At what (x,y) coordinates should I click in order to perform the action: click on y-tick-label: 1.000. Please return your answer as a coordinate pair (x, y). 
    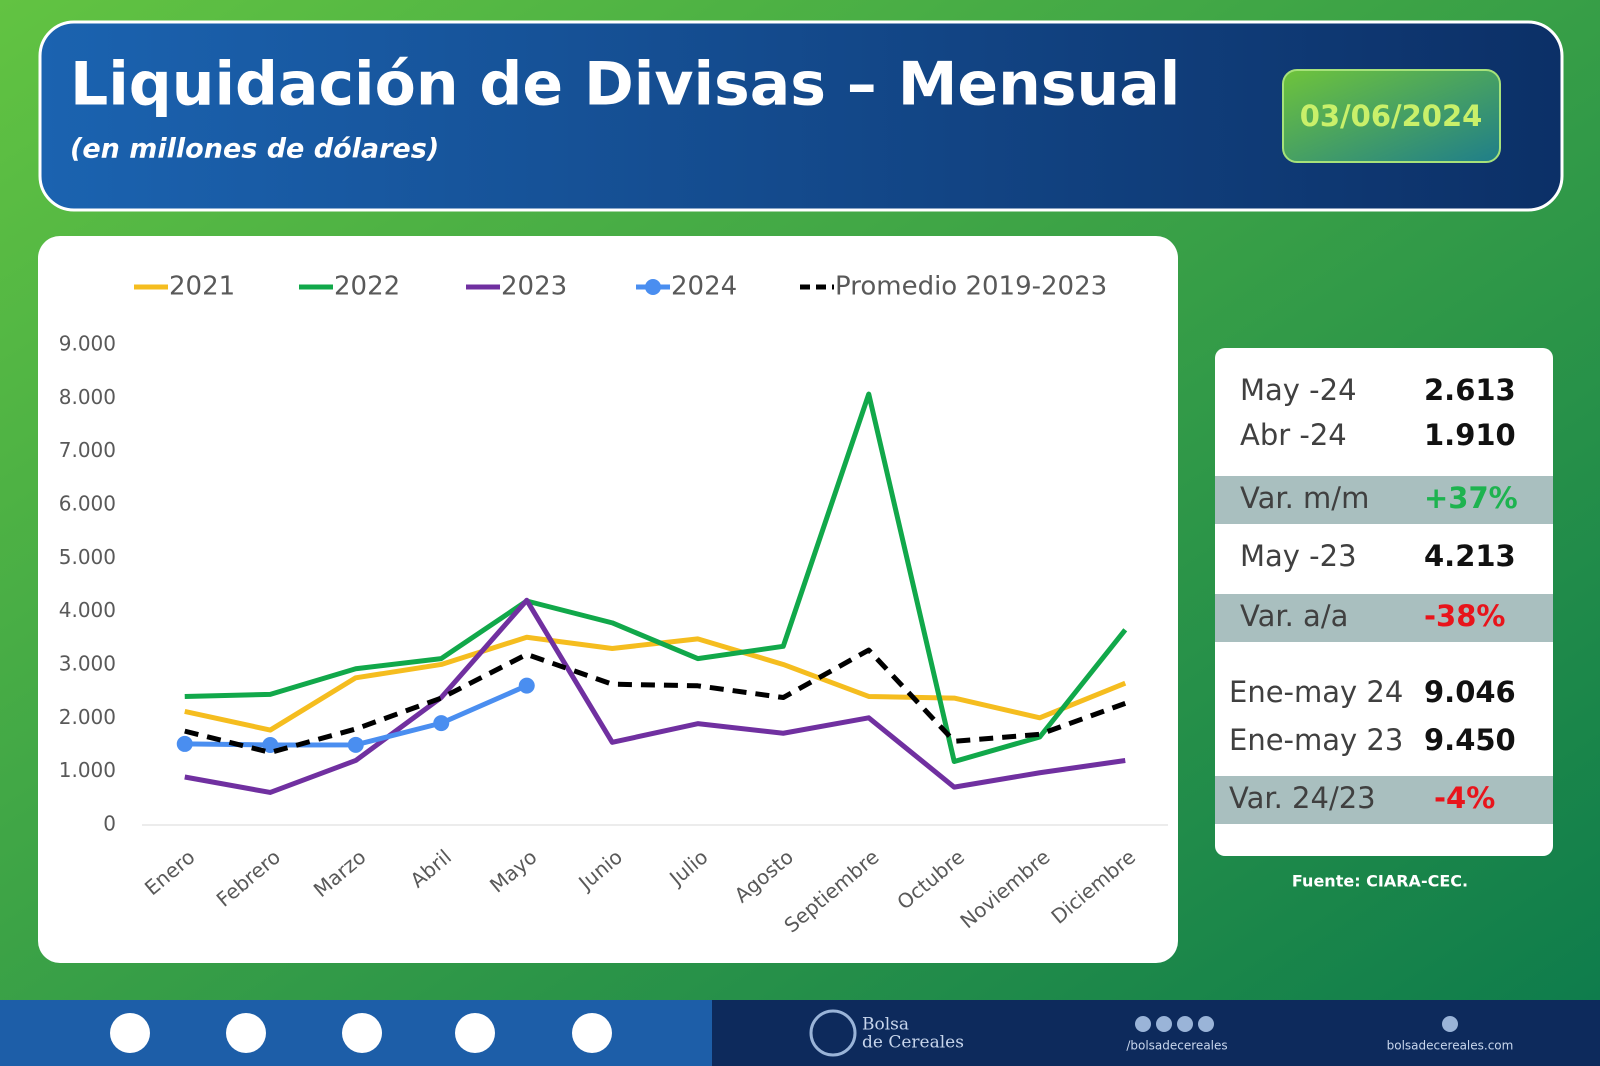
    Looking at the image, I should click on (87, 770).